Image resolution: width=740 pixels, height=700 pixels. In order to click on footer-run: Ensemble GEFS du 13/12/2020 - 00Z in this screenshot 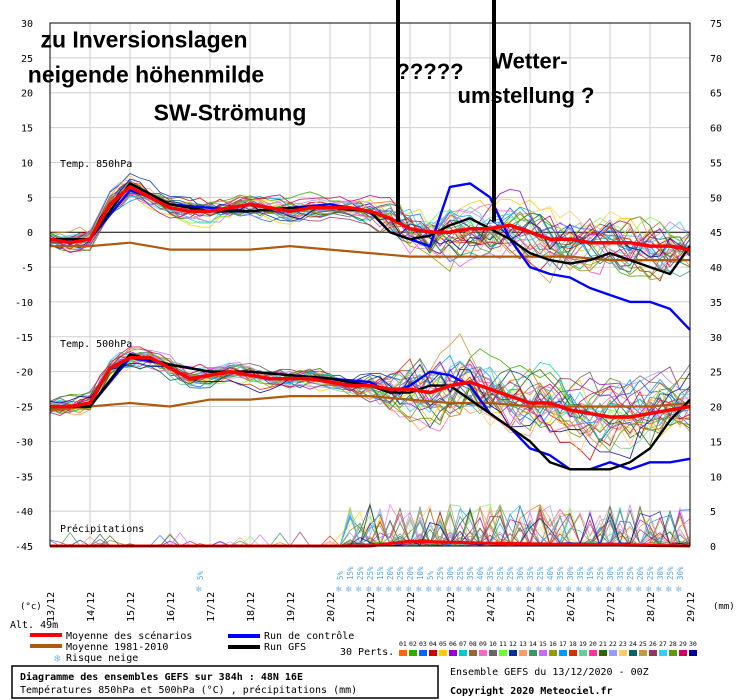, I will do `click(549, 672)`.